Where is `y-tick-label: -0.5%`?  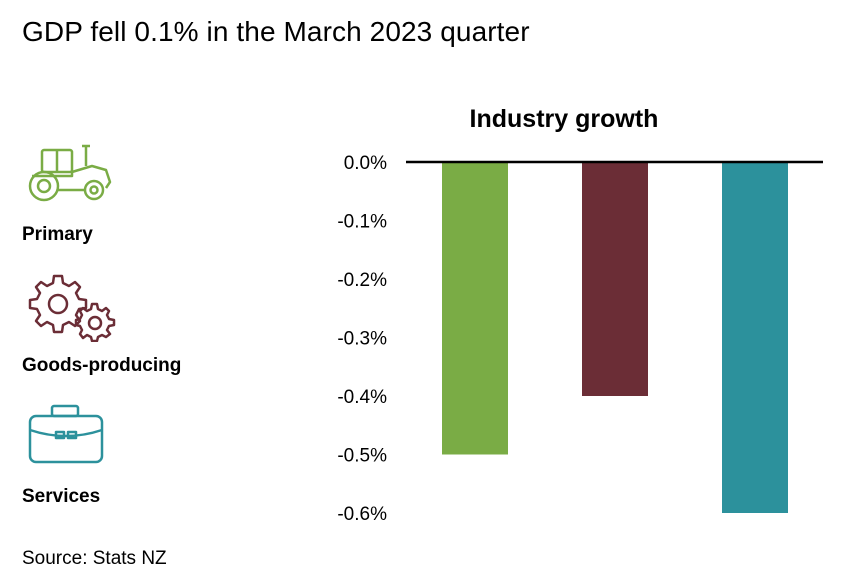
y-tick-label: -0.5% is located at coordinates (362, 456).